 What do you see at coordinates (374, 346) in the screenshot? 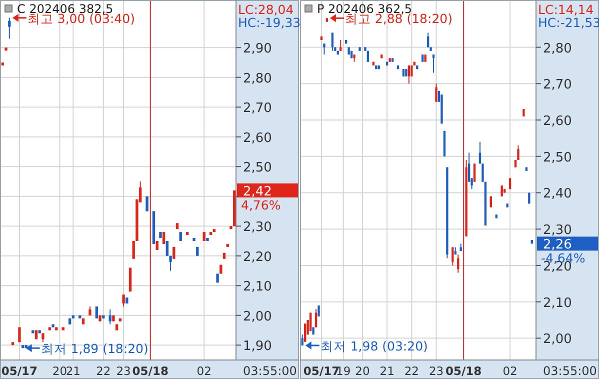
I see `annotation: 최저 1,98 (03:20)` at bounding box center [374, 346].